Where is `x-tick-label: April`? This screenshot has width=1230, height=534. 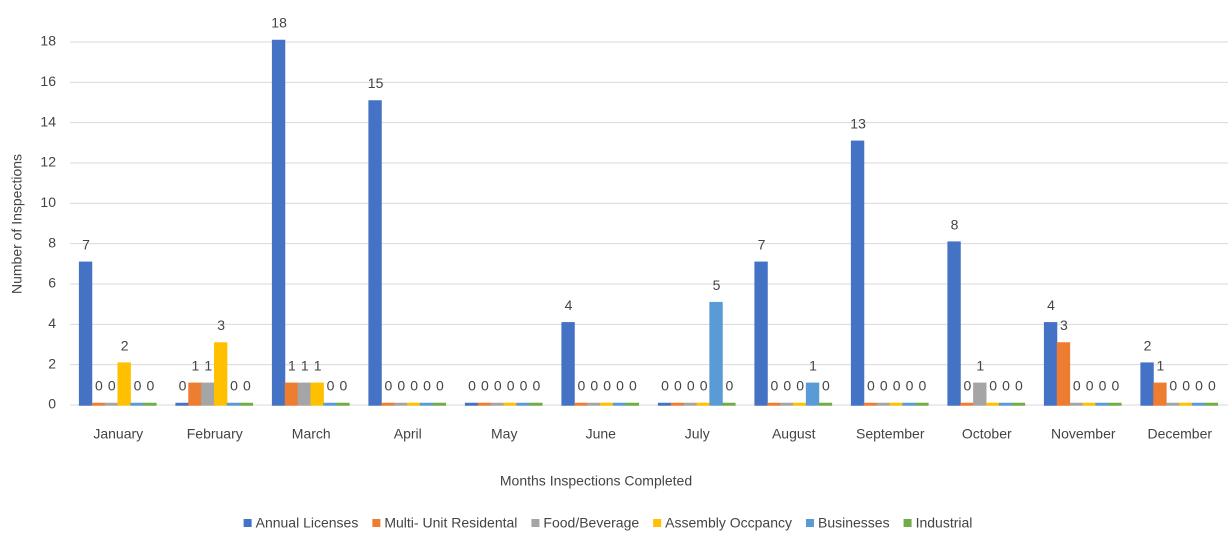 x-tick-label: April is located at coordinates (408, 434).